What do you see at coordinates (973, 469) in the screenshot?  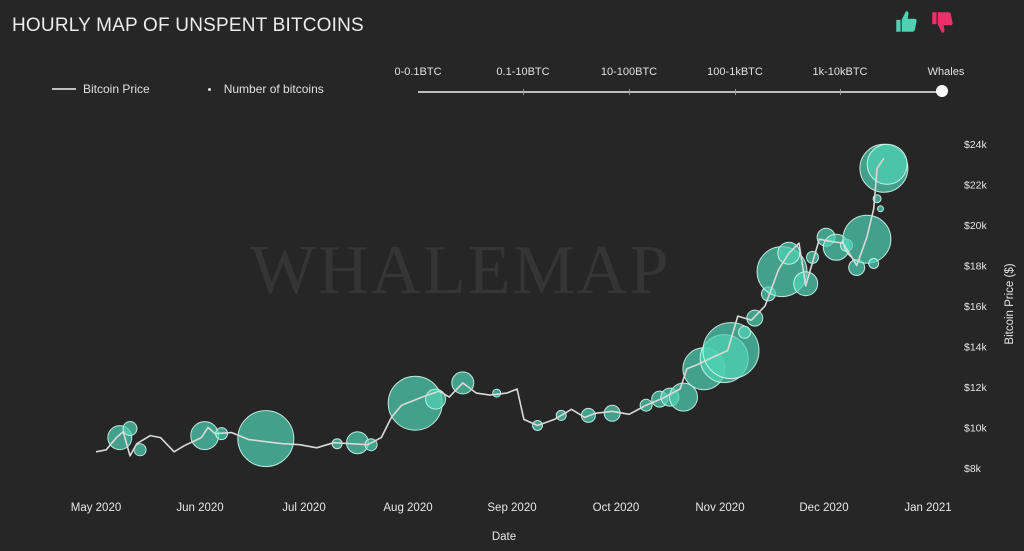 I see `y-tick-label: $8k` at bounding box center [973, 469].